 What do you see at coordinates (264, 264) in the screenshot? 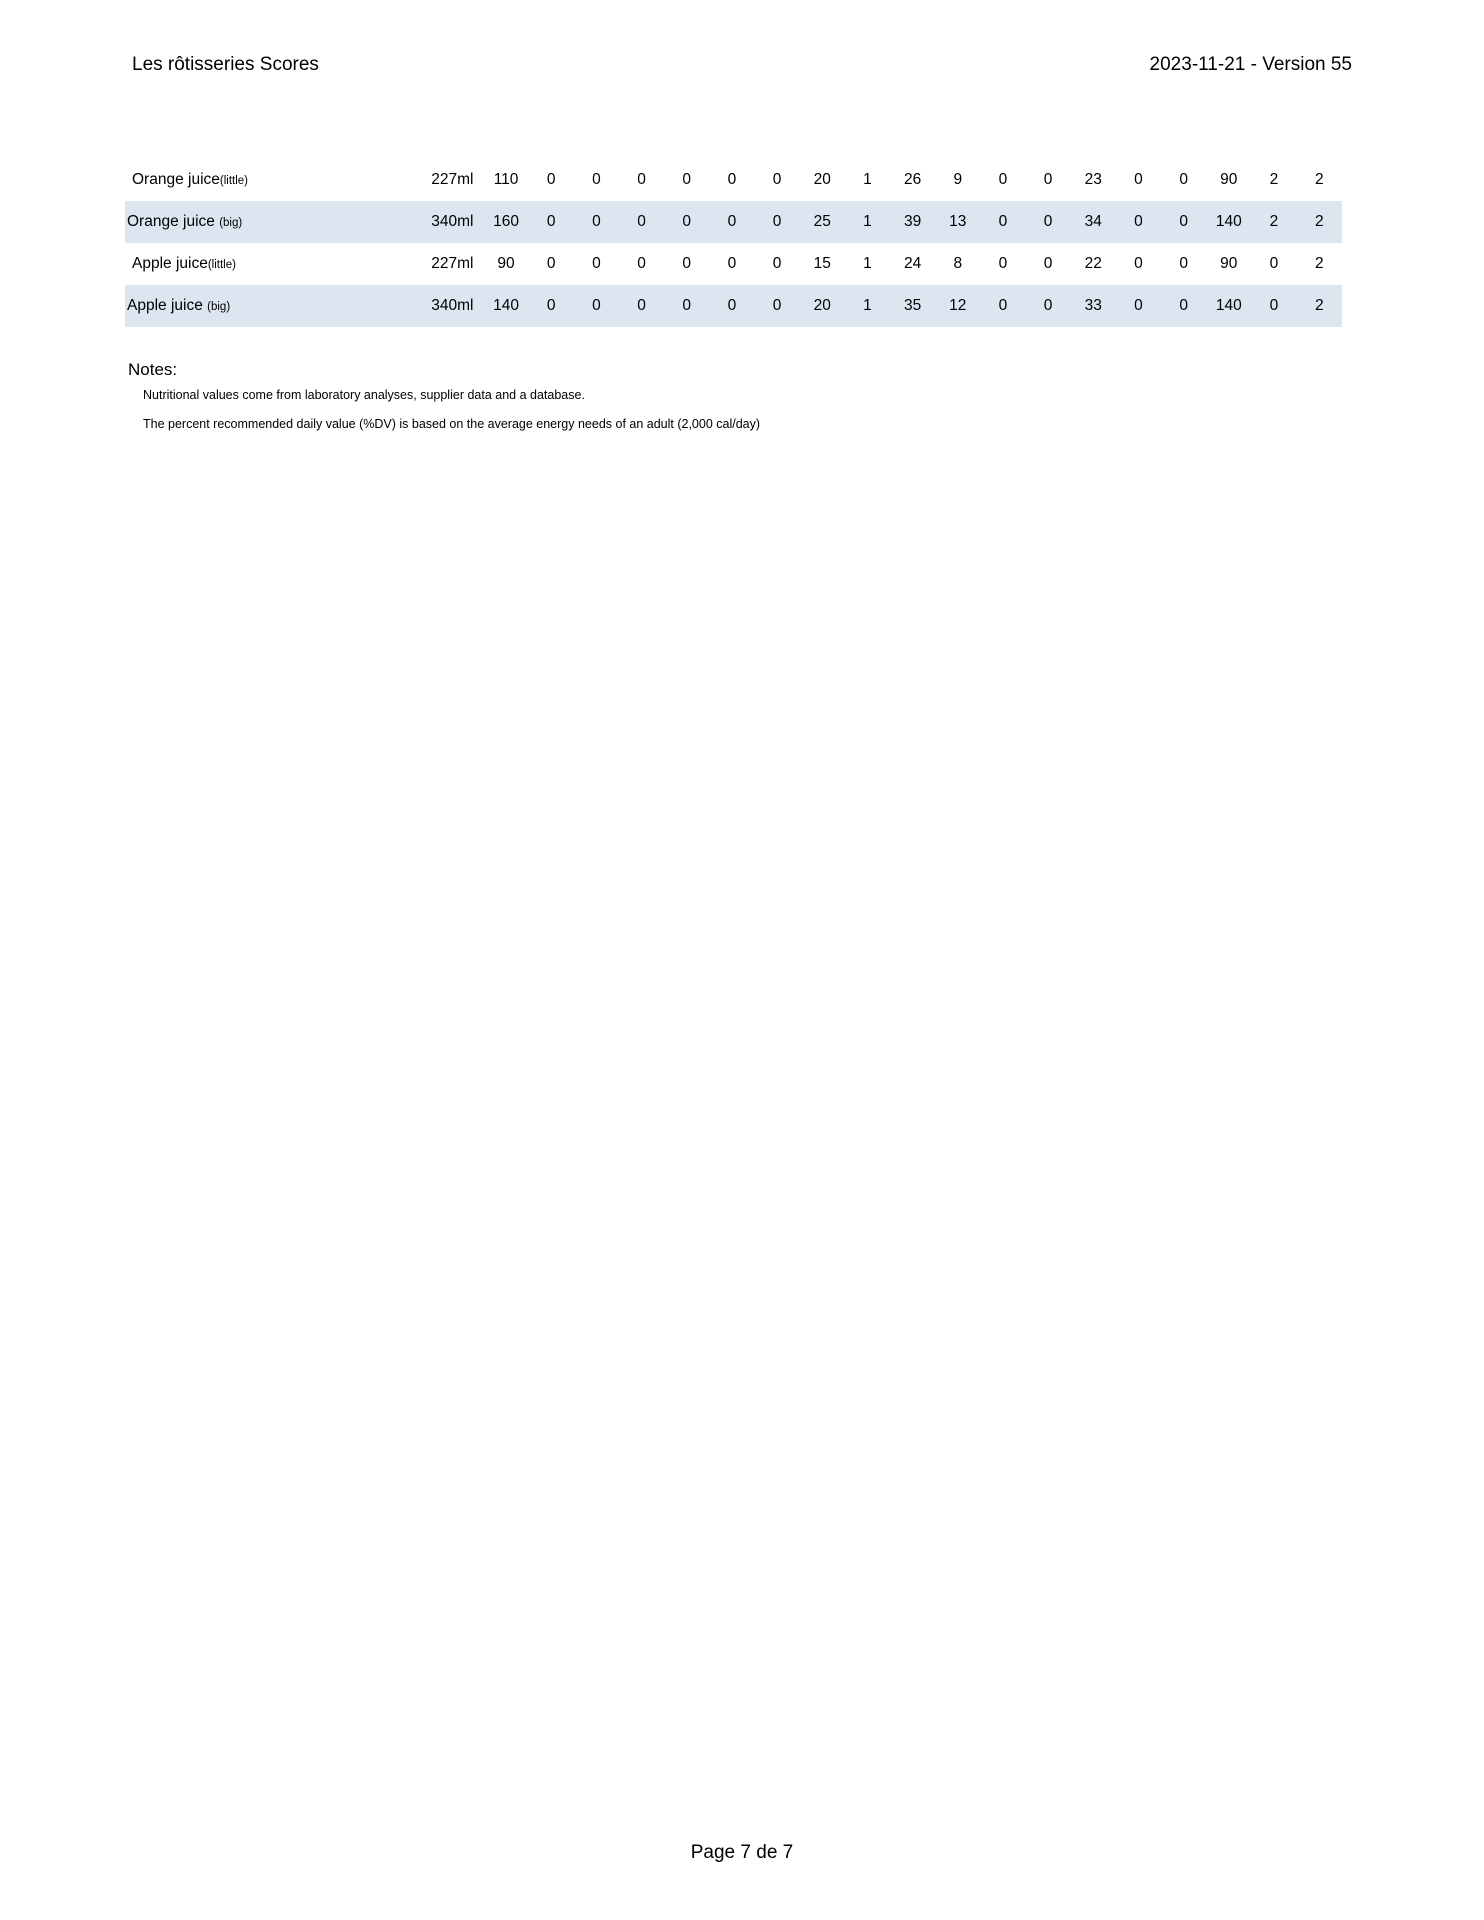
I see `product-name: Apple juice(little)` at bounding box center [264, 264].